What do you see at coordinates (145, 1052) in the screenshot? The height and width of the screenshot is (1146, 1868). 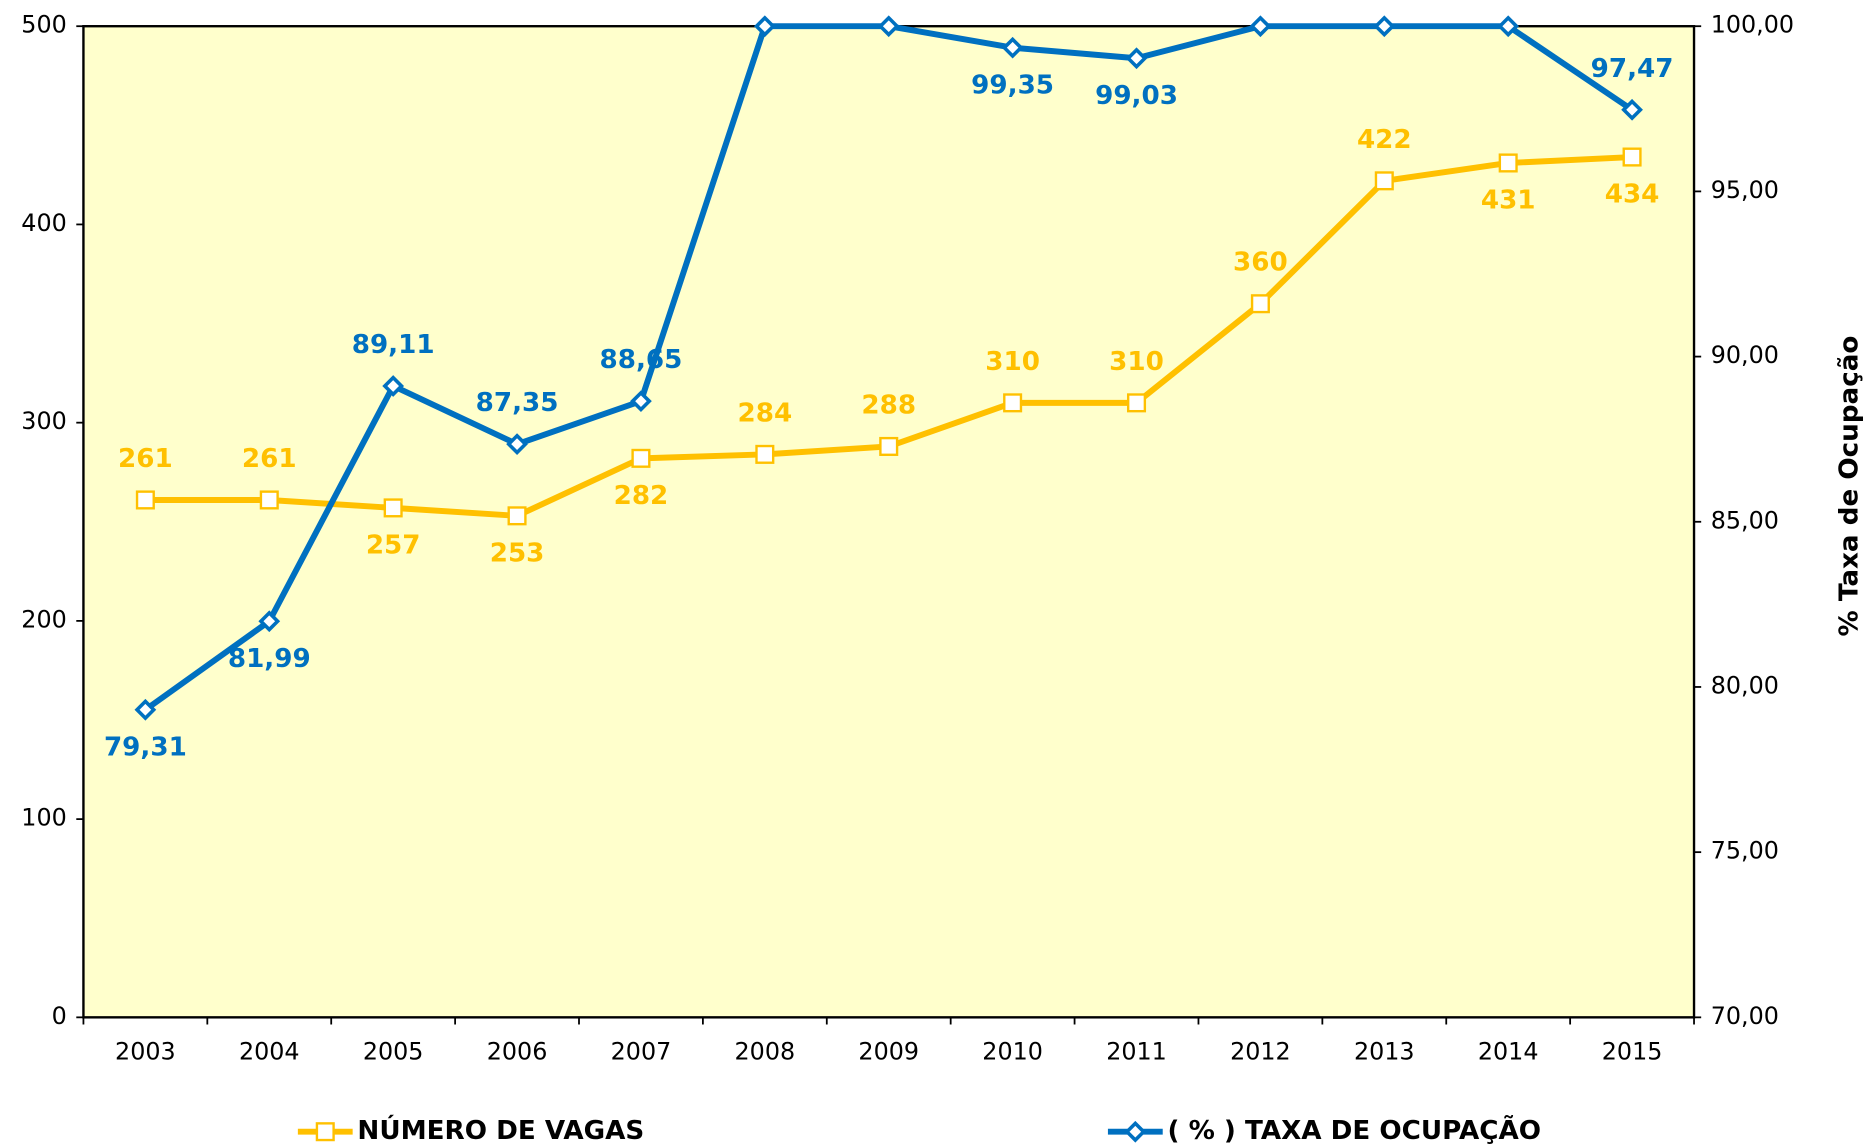 I see `x-tick-label: 2003` at bounding box center [145, 1052].